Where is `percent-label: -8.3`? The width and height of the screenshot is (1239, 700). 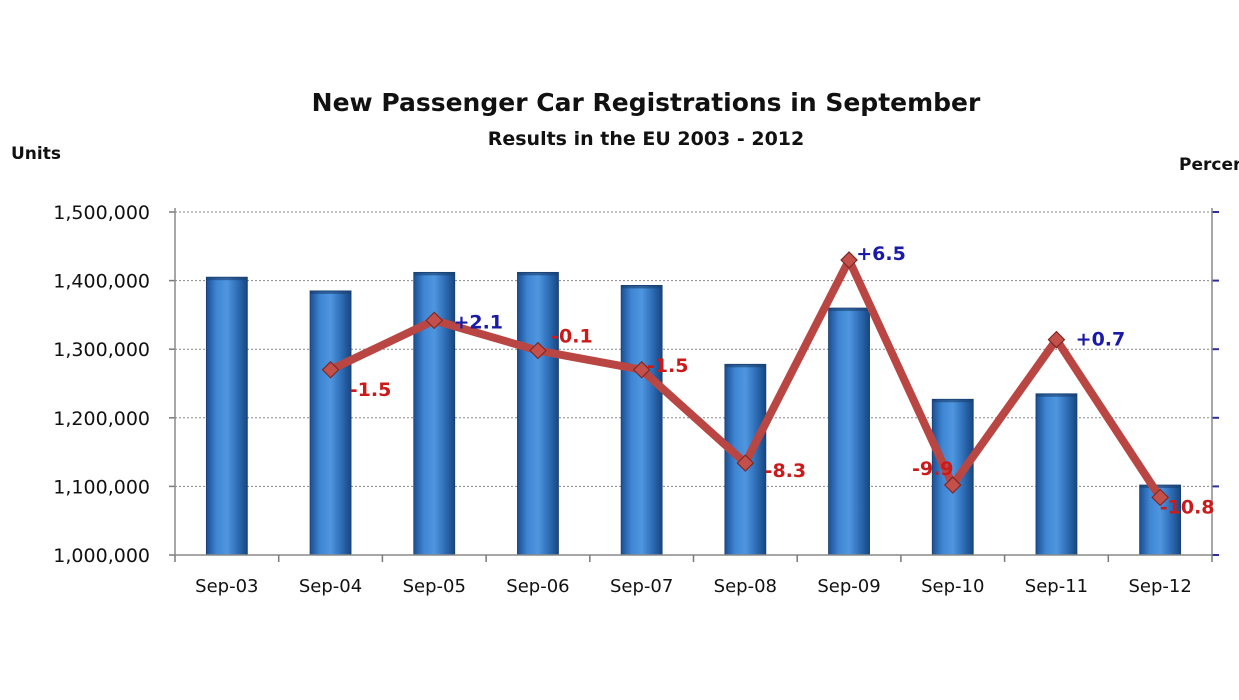 percent-label: -8.3 is located at coordinates (786, 471).